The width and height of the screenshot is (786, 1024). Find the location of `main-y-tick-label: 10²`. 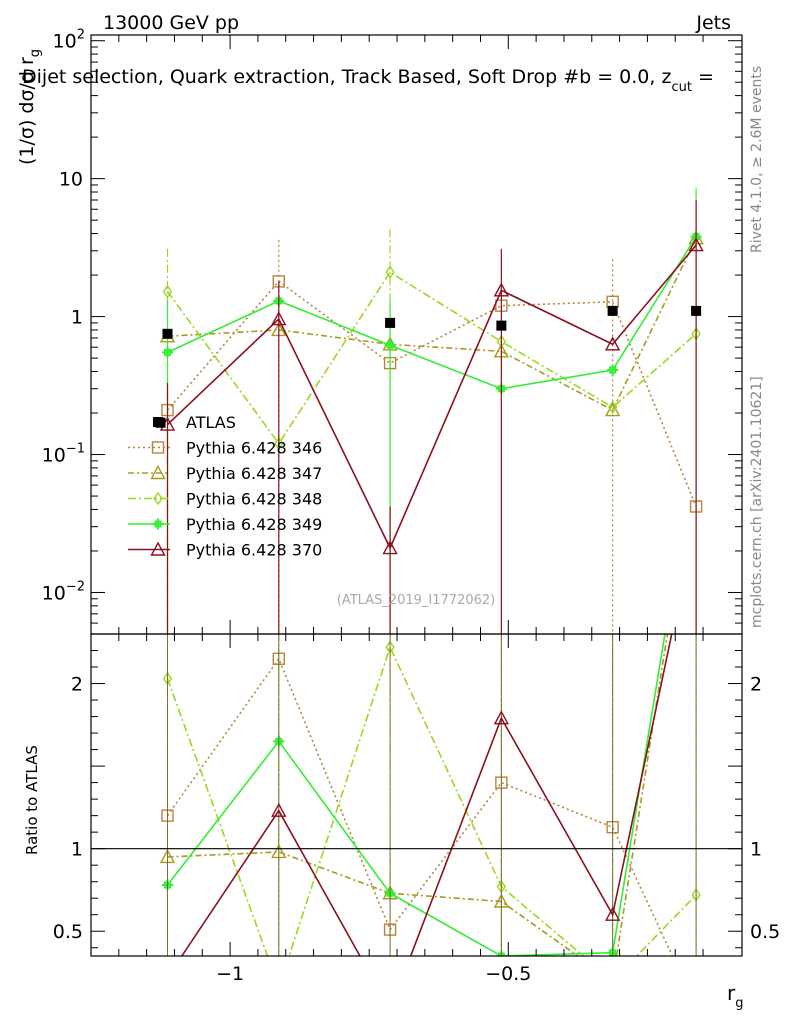

main-y-tick-label: 10² is located at coordinates (69, 40).